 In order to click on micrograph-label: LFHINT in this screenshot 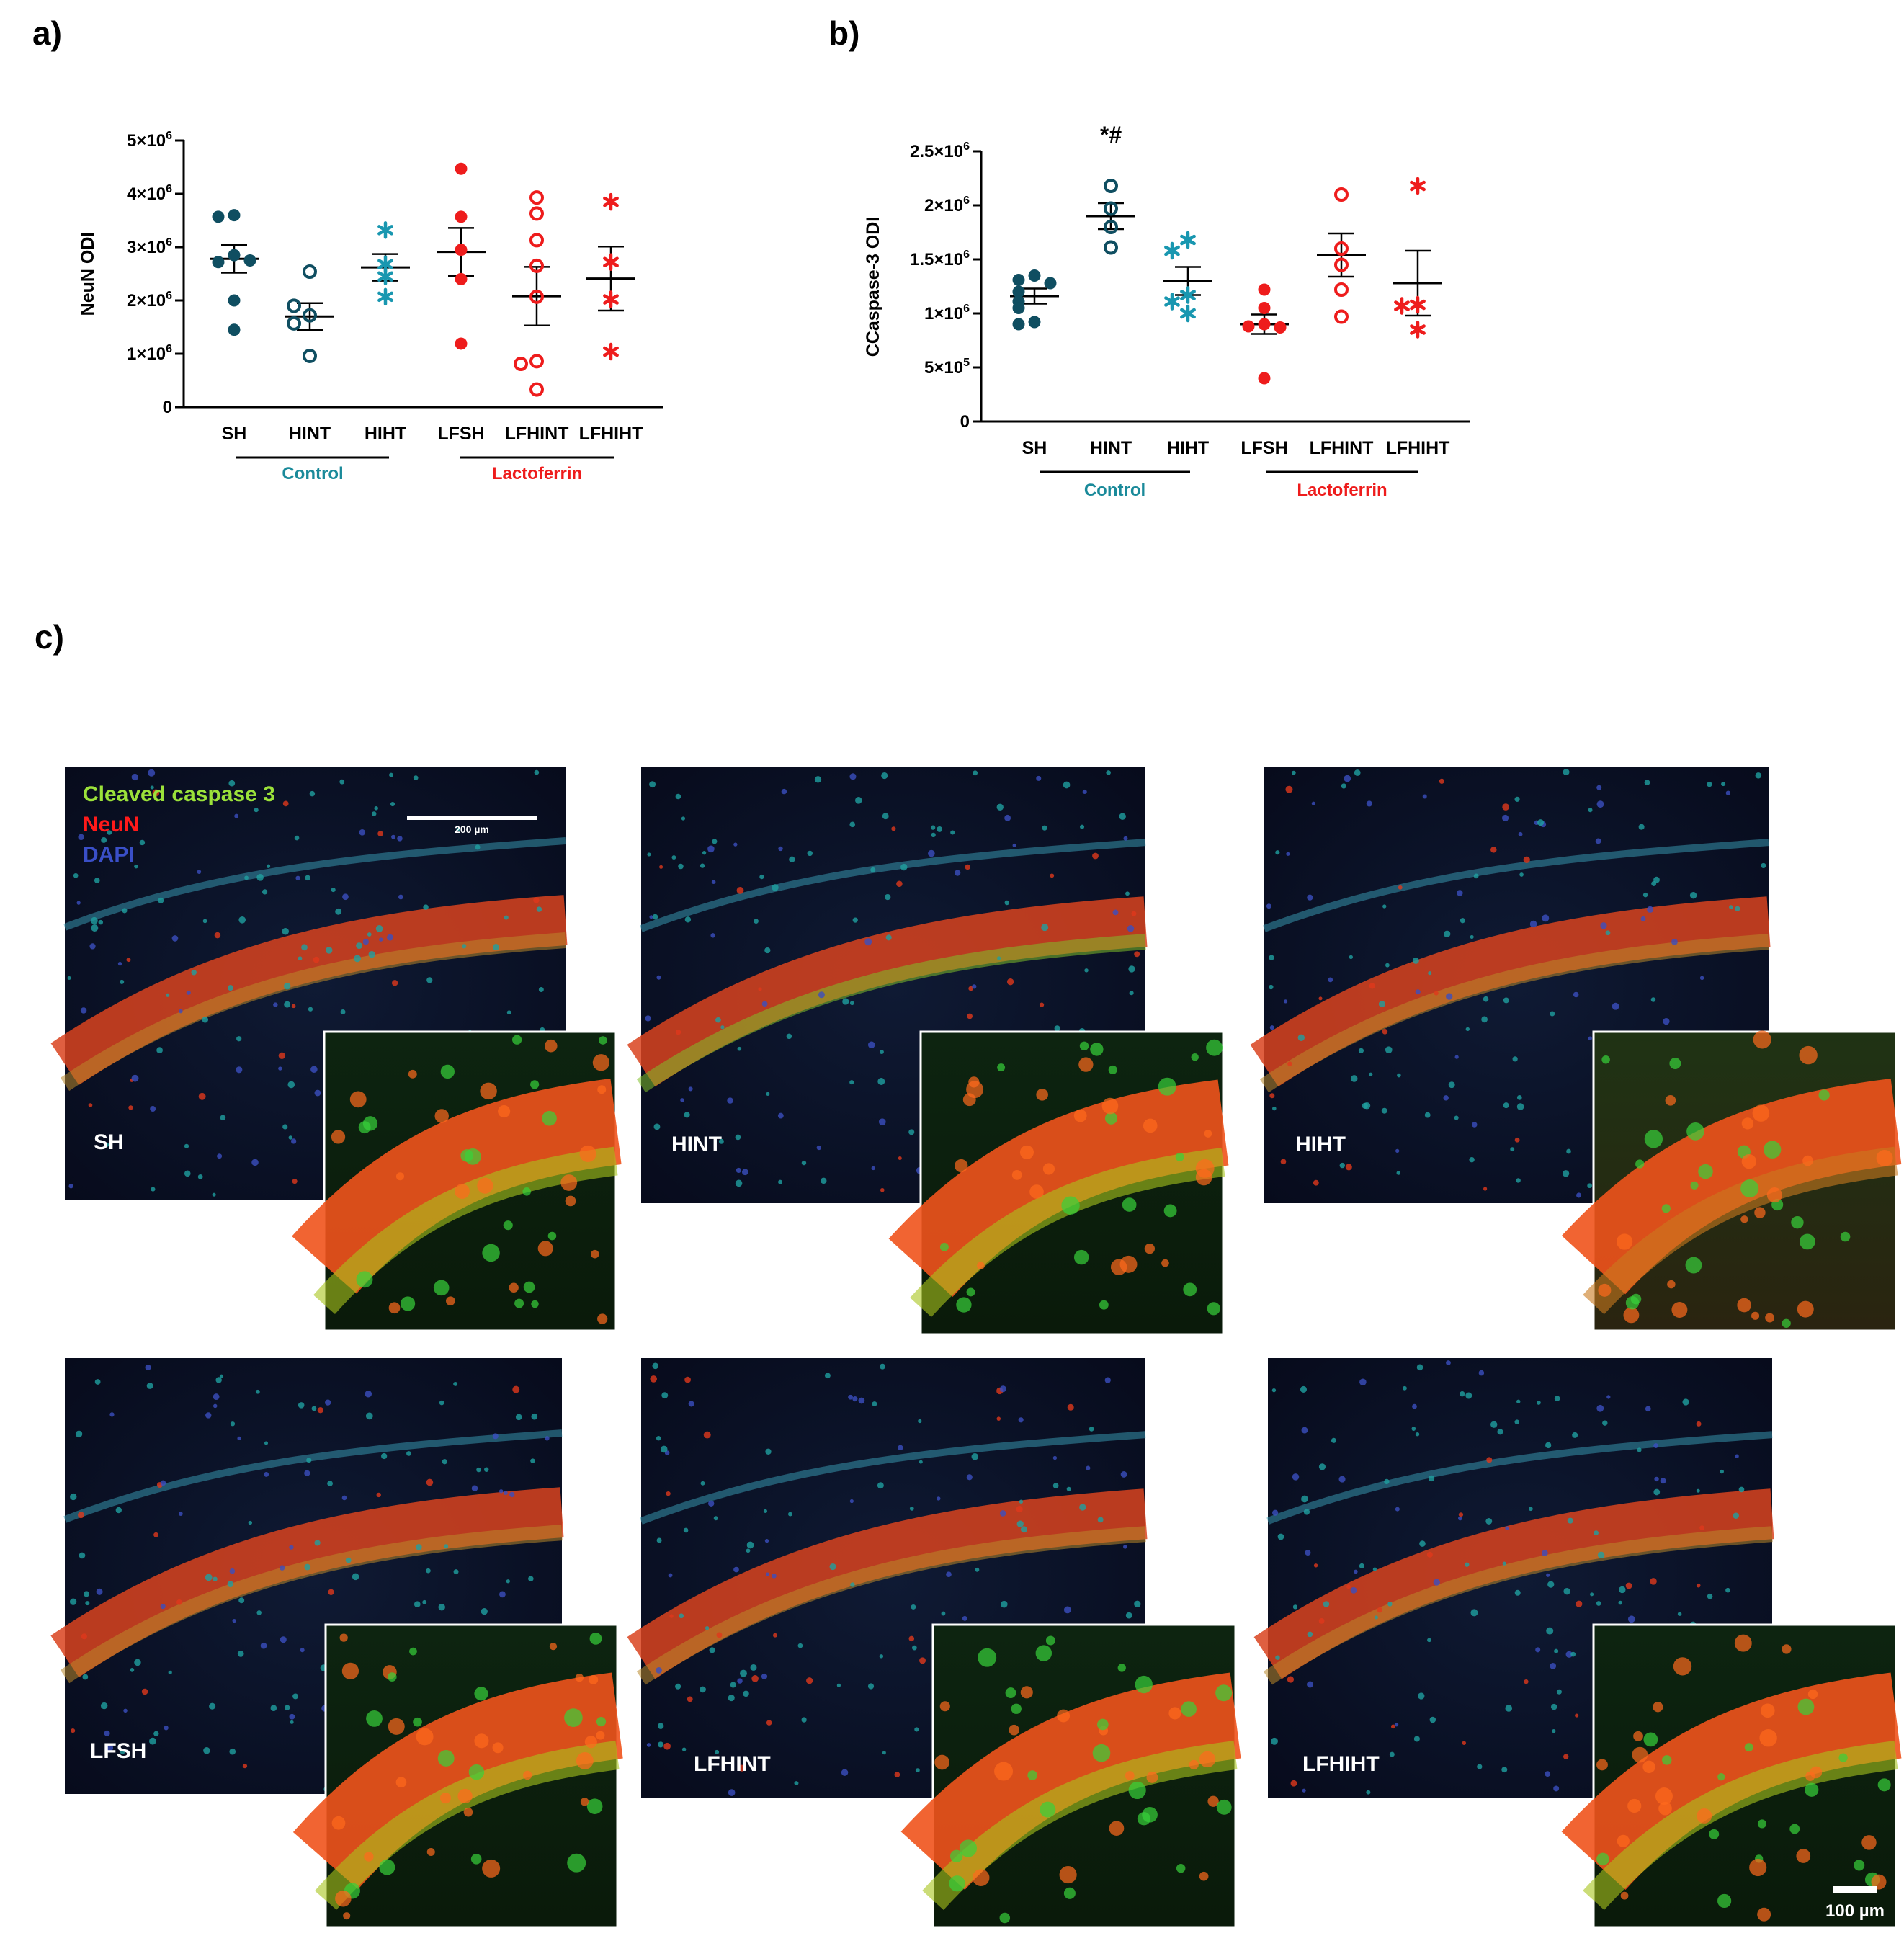, I will do `click(732, 1764)`.